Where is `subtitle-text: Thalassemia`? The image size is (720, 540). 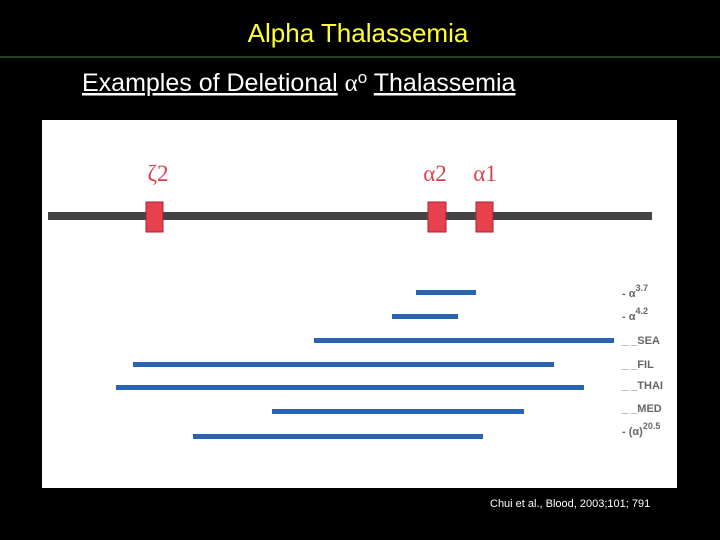
subtitle-text: Thalassemia is located at coordinates (445, 83).